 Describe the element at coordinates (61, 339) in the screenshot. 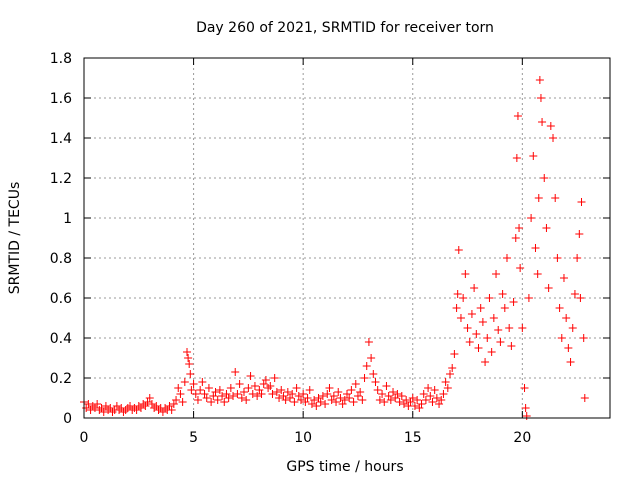

I see `y-tick-label: 0.4` at that location.